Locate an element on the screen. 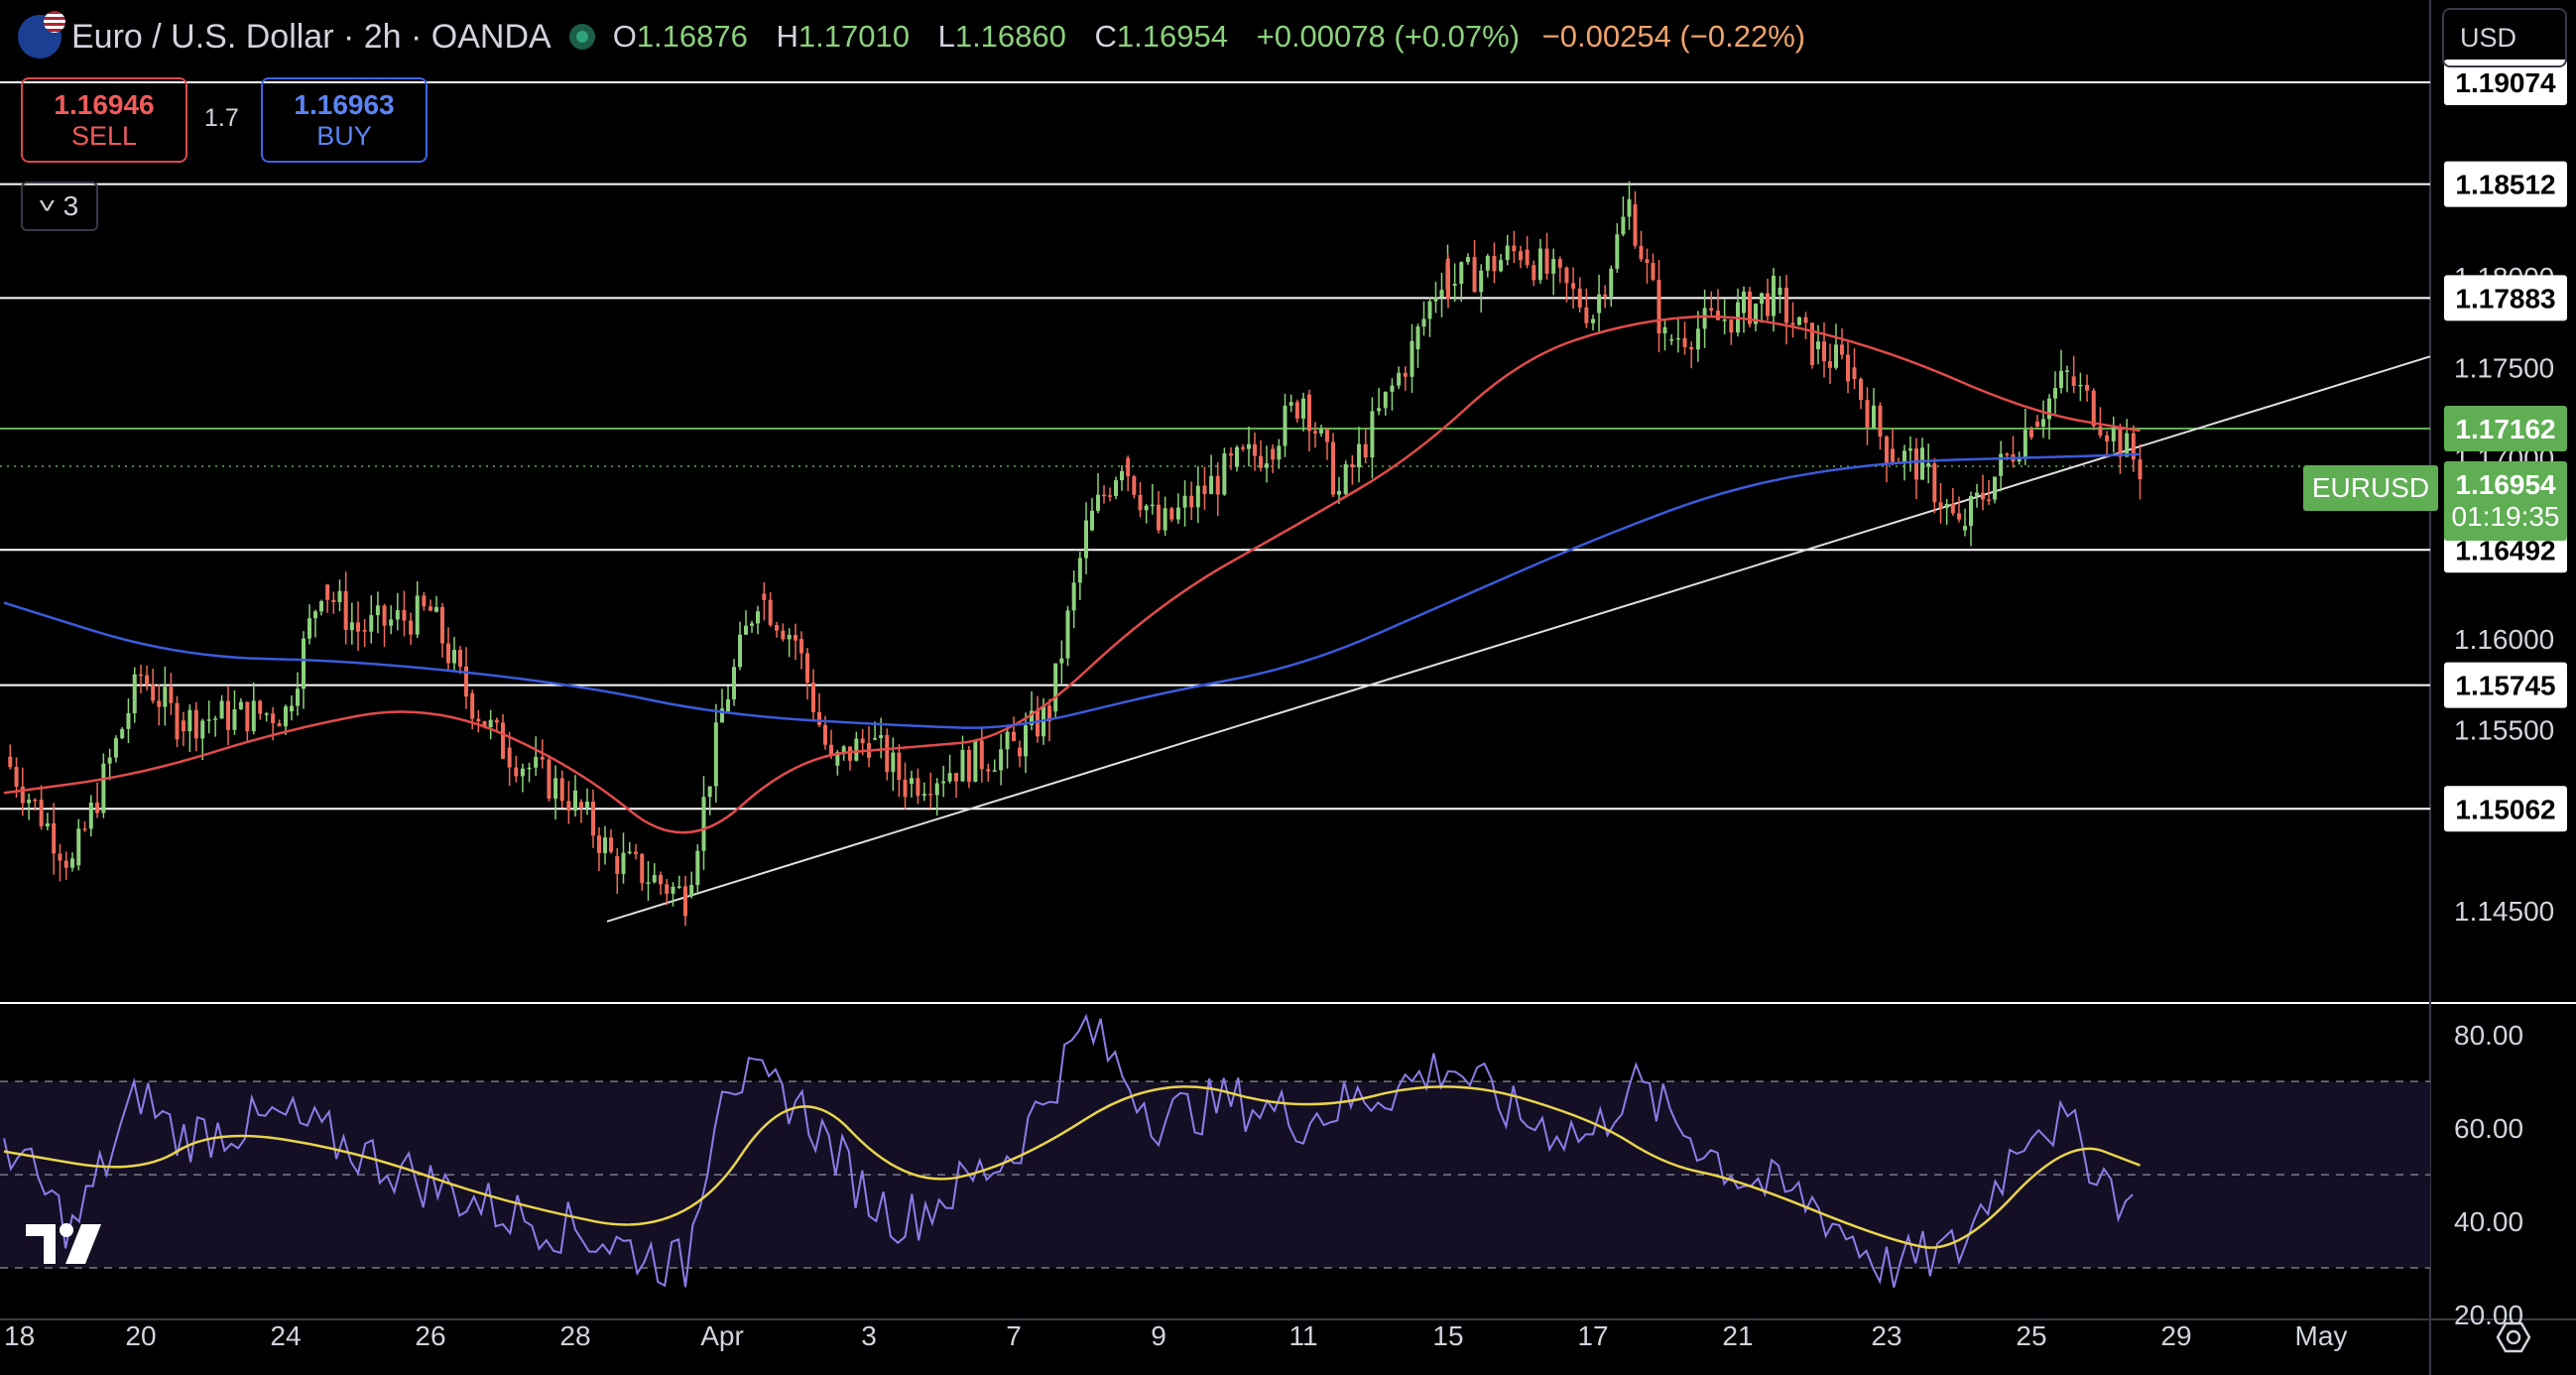  indicators-toggle-button: ˅ 3 is located at coordinates (59, 207).